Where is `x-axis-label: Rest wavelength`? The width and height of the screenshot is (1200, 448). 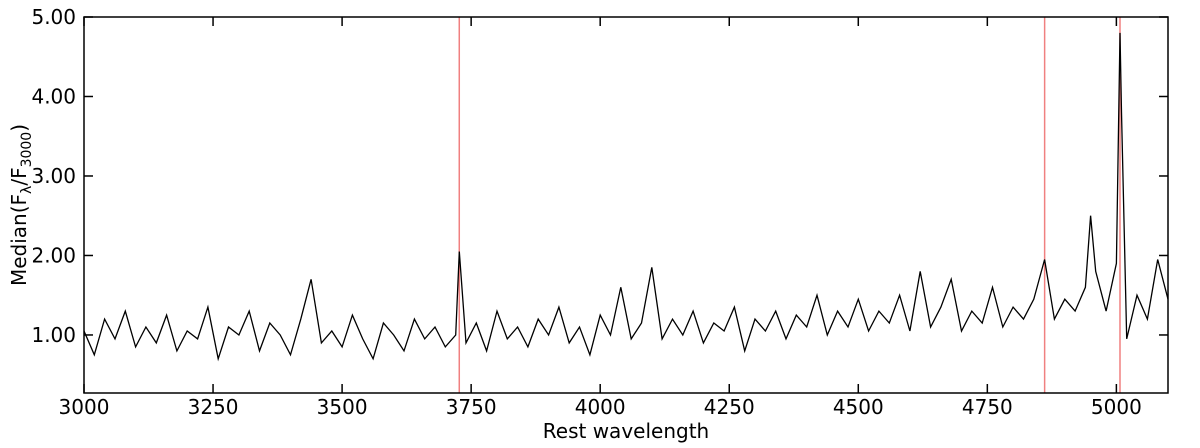
x-axis-label: Rest wavelength is located at coordinates (626, 431).